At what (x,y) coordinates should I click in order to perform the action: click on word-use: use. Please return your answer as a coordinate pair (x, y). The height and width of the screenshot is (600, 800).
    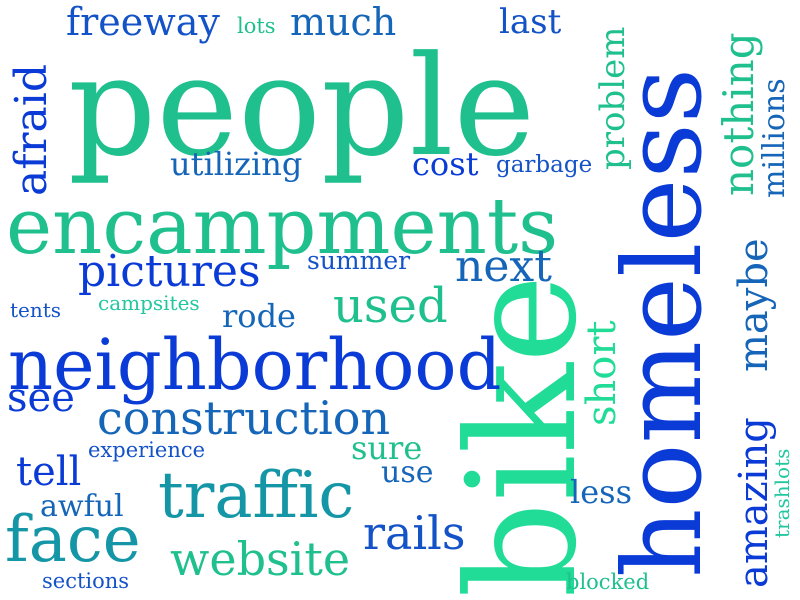
    Looking at the image, I should click on (407, 472).